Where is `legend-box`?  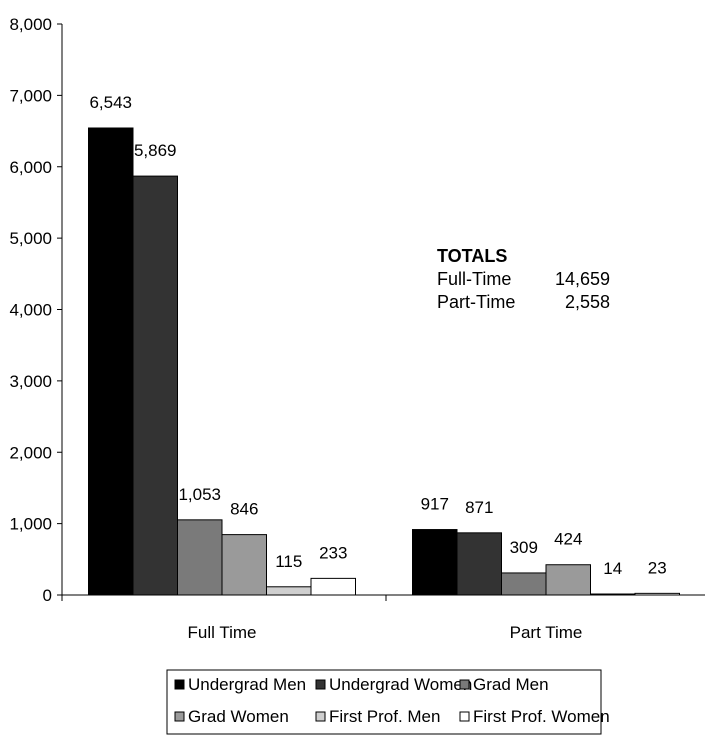 legend-box is located at coordinates (384, 702).